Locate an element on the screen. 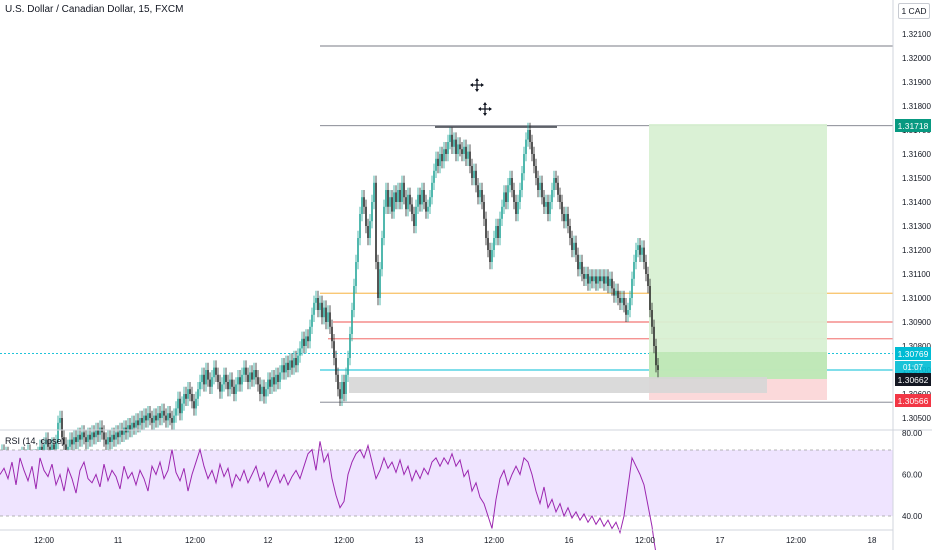 The height and width of the screenshot is (550, 932). time-tick-10: 12:00 is located at coordinates (796, 540).